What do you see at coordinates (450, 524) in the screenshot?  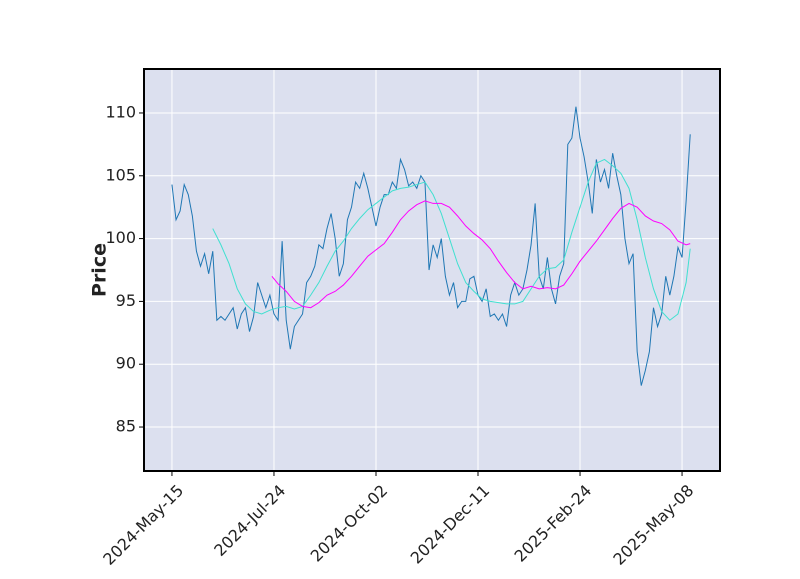 I see `x-tick-label: 2024-Dec-11` at bounding box center [450, 524].